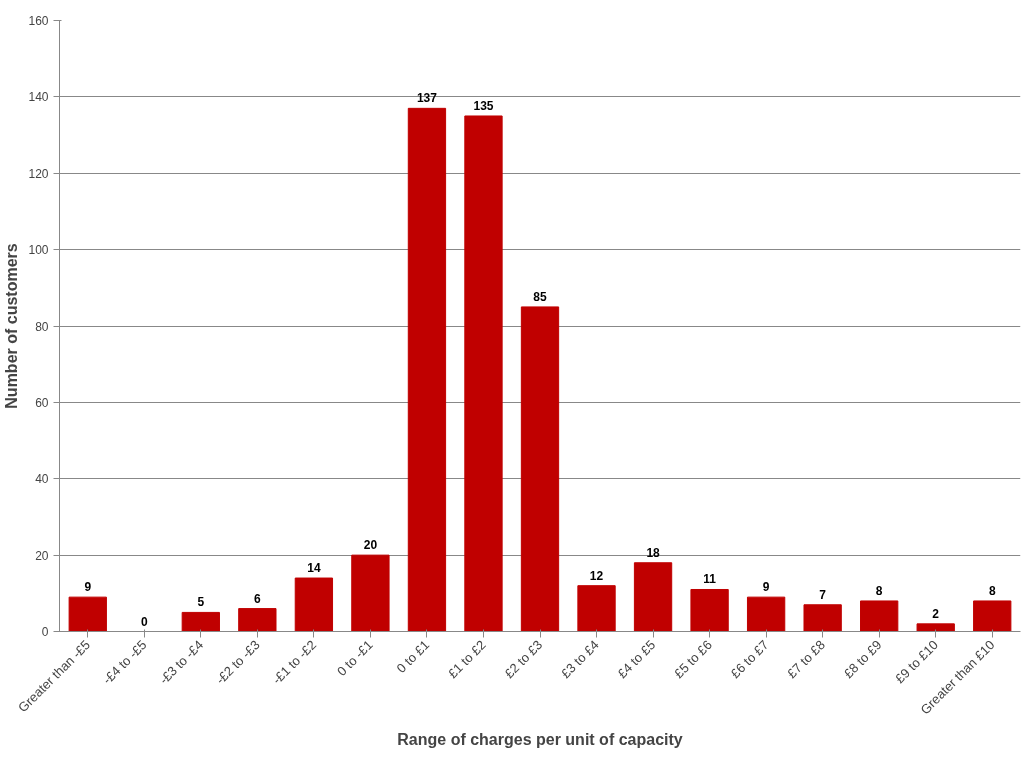 The width and height of the screenshot is (1035, 757). I want to click on y-tick-label: 140, so click(38, 97).